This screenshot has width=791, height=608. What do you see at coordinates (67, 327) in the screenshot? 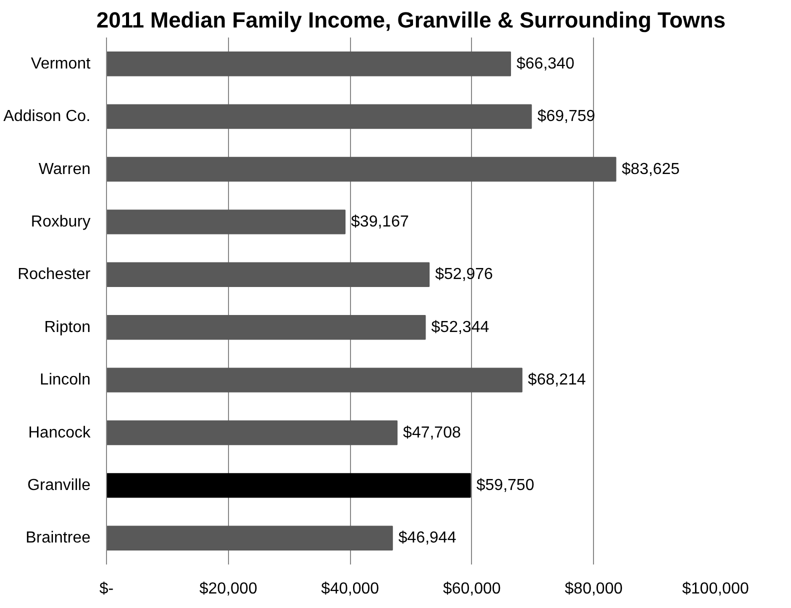
I see `y-tick-label: Ripton` at bounding box center [67, 327].